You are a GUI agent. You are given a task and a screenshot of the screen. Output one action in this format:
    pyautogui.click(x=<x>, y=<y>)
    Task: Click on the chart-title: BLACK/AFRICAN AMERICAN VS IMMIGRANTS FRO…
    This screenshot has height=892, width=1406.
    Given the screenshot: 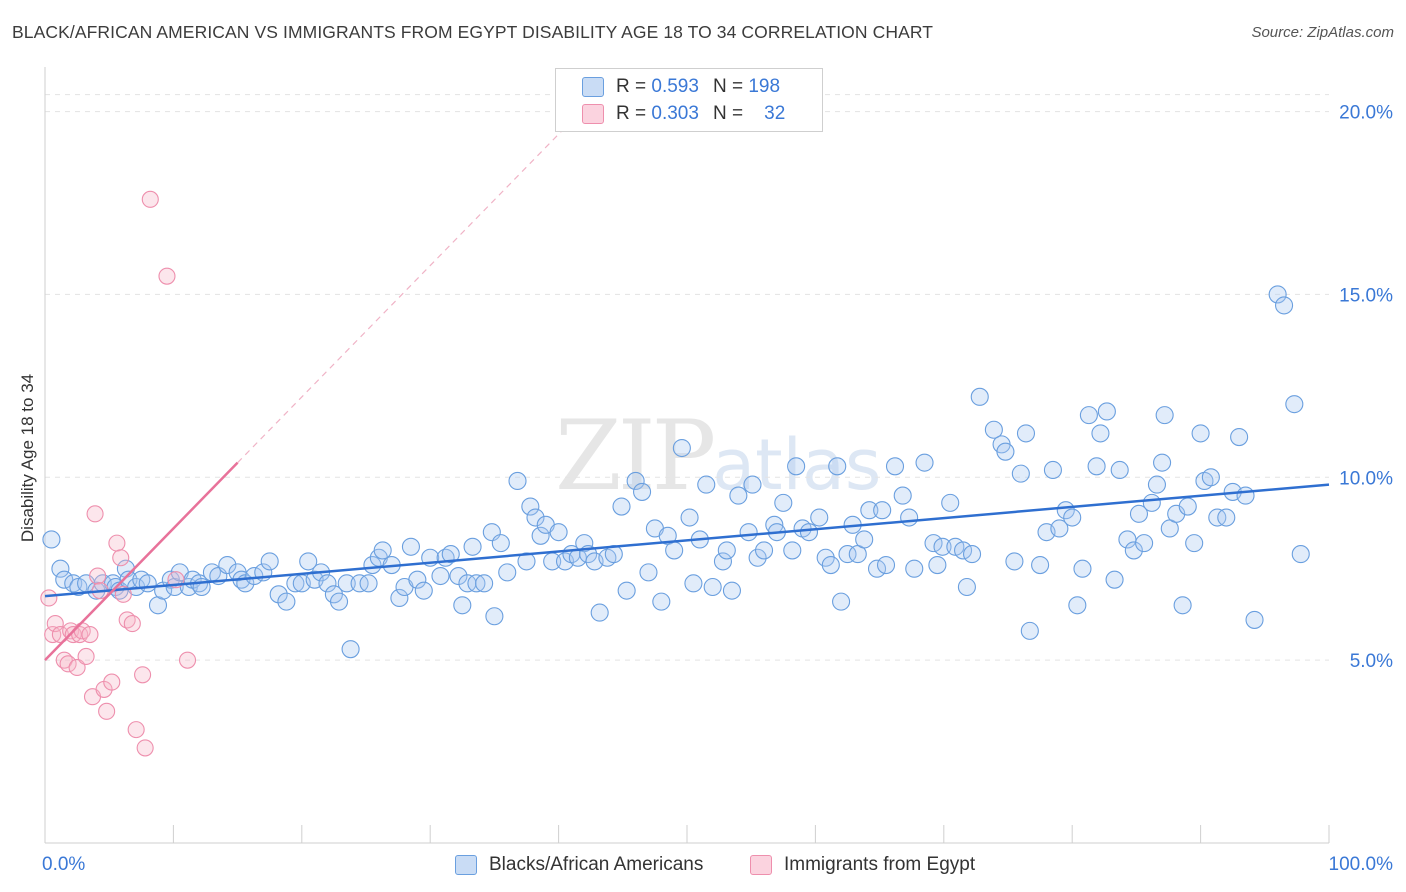 What is the action you would take?
    pyautogui.click(x=473, y=32)
    